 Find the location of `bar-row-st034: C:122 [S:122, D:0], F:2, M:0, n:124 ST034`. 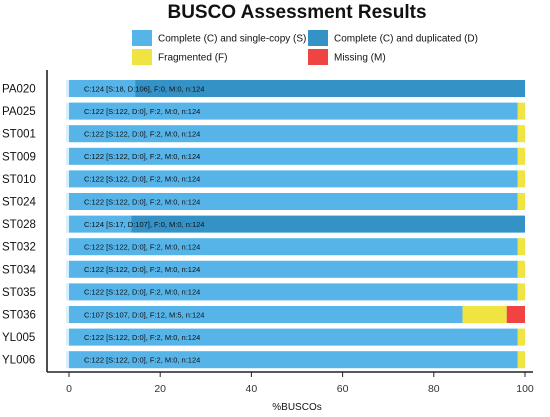

bar-row-st034: C:122 [S:122, D:0], F:2, M:0, n:124 ST034 is located at coordinates (263, 269).